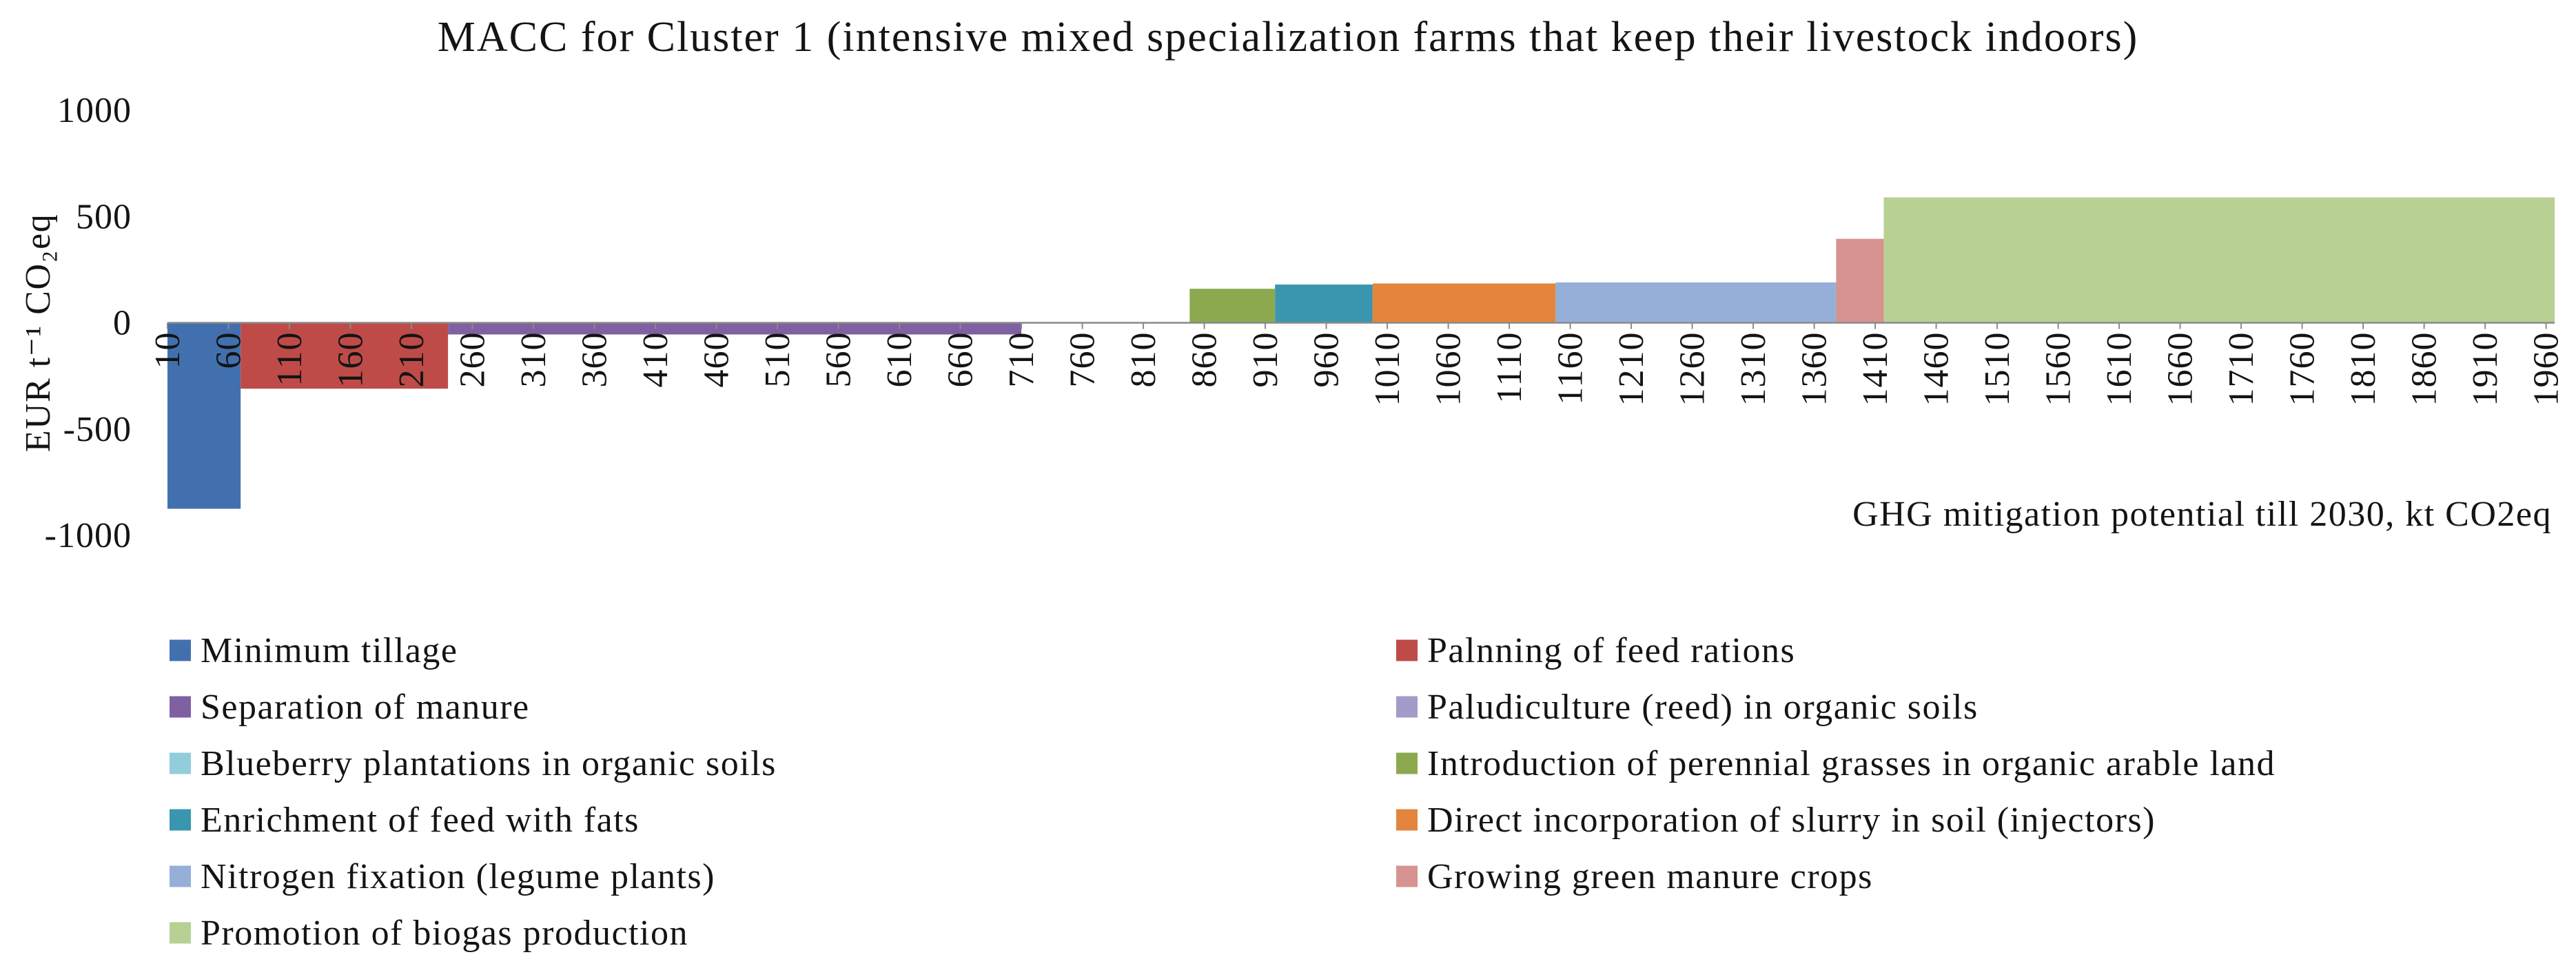 The width and height of the screenshot is (2576, 968). Describe the element at coordinates (2546, 369) in the screenshot. I see `x-tick-label: 1960` at that location.